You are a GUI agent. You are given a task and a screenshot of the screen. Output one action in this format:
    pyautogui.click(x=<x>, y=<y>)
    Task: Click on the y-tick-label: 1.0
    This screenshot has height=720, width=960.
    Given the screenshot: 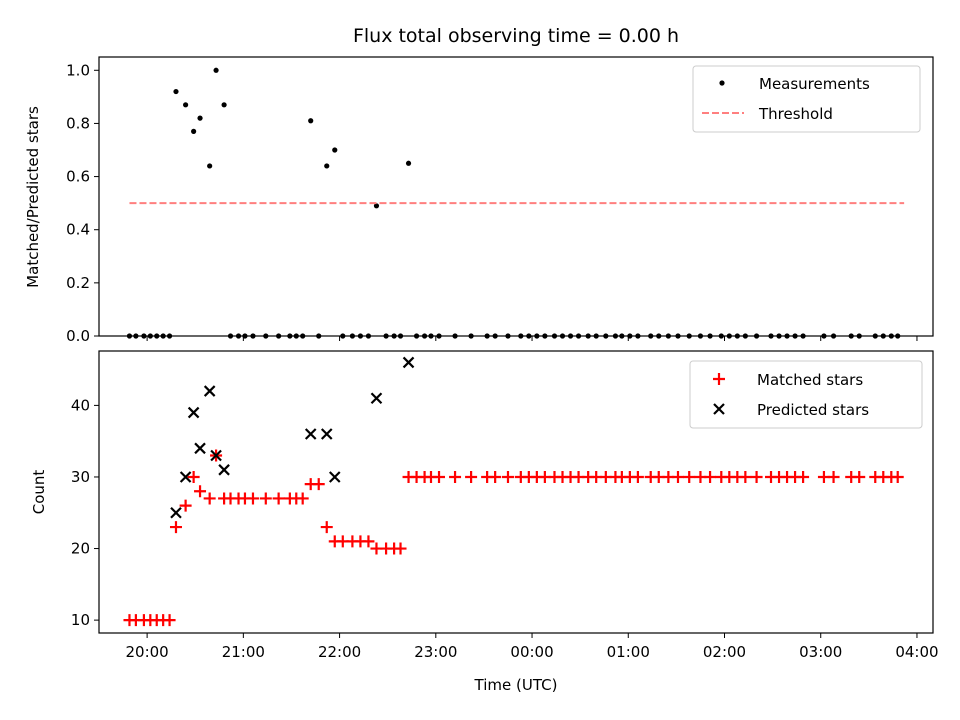 What is the action you would take?
    pyautogui.click(x=78, y=70)
    